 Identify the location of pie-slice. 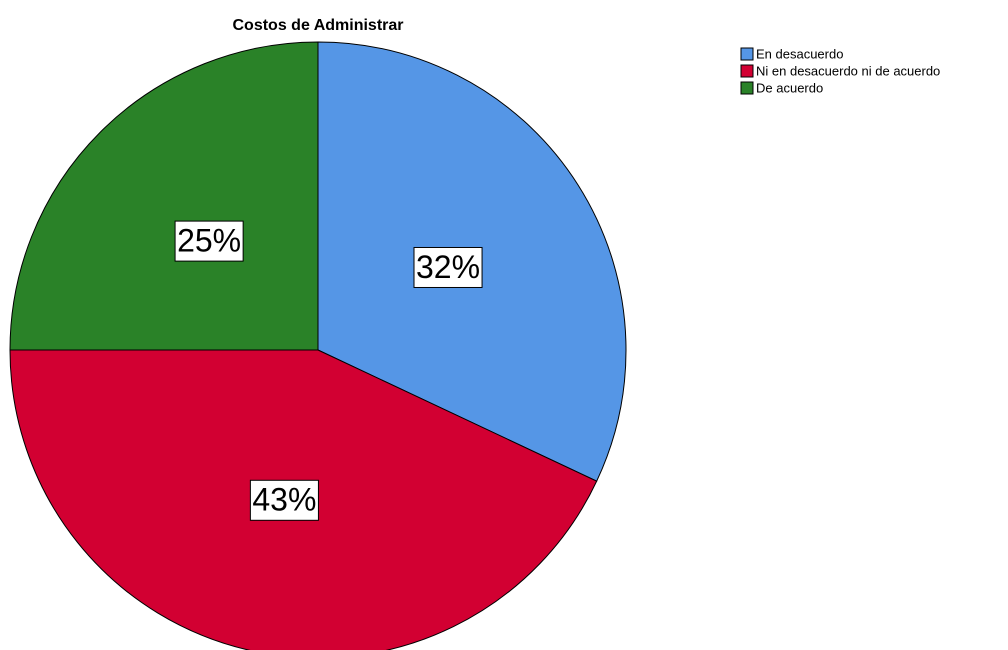
(164, 196).